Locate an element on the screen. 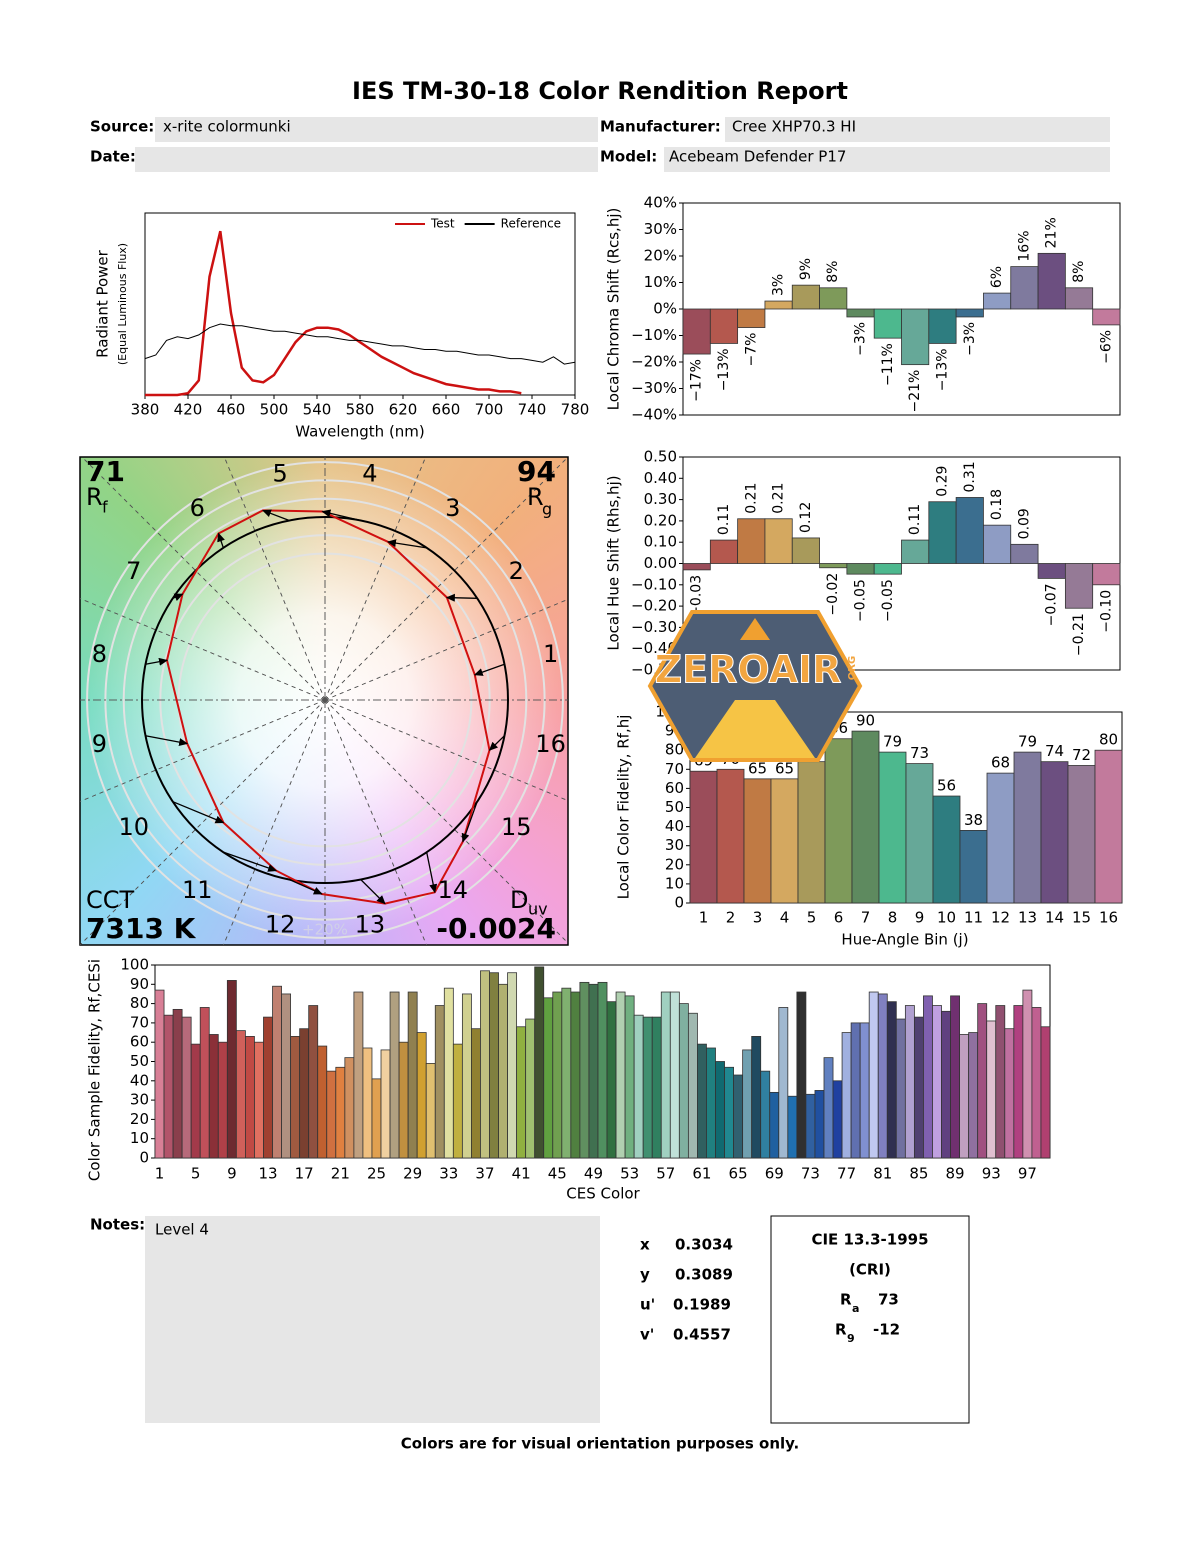  bin-label: 7 is located at coordinates (133, 571).